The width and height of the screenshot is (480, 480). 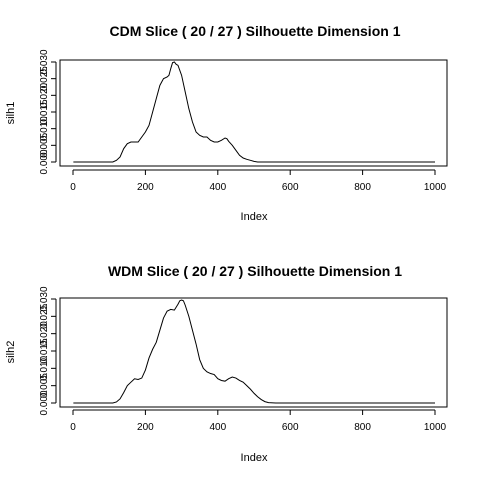 What do you see at coordinates (258, 421) in the screenshot?
I see `x-axis-2: 0 200 400 600 800 1000` at bounding box center [258, 421].